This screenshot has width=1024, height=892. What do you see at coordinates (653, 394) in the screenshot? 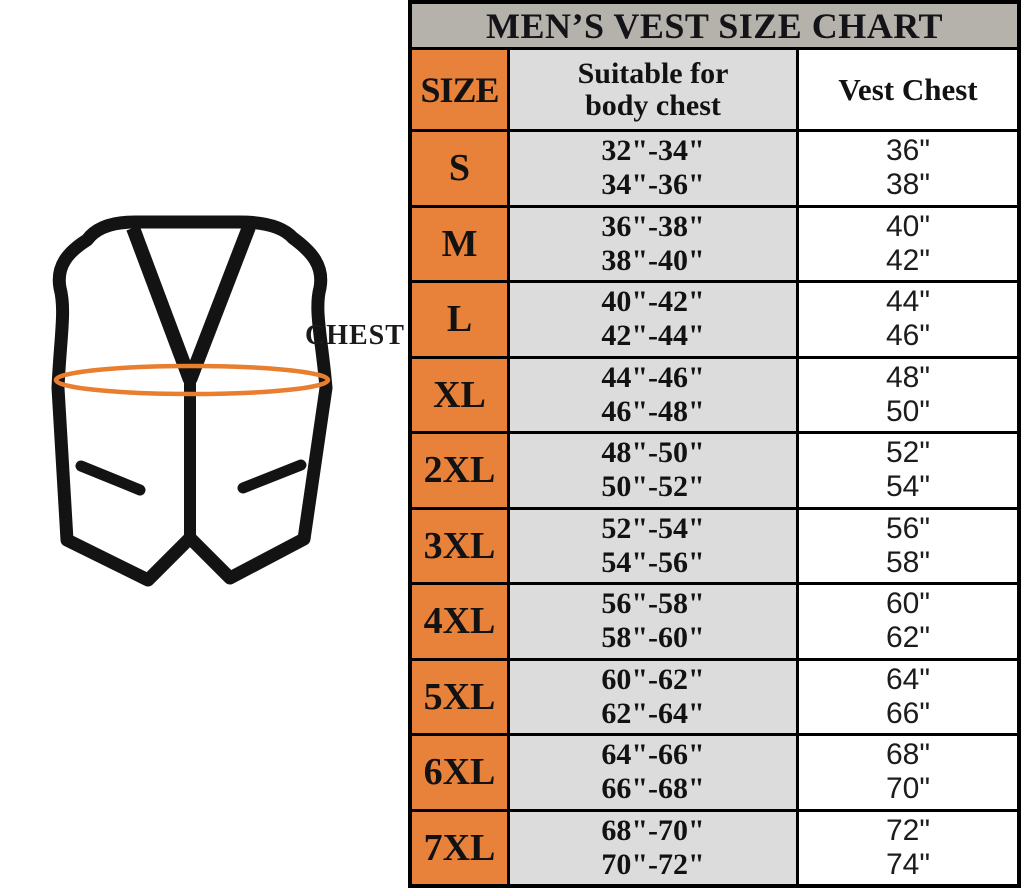
I see `body-chest-cell: 44"-46" 46"-48"` at bounding box center [653, 394].